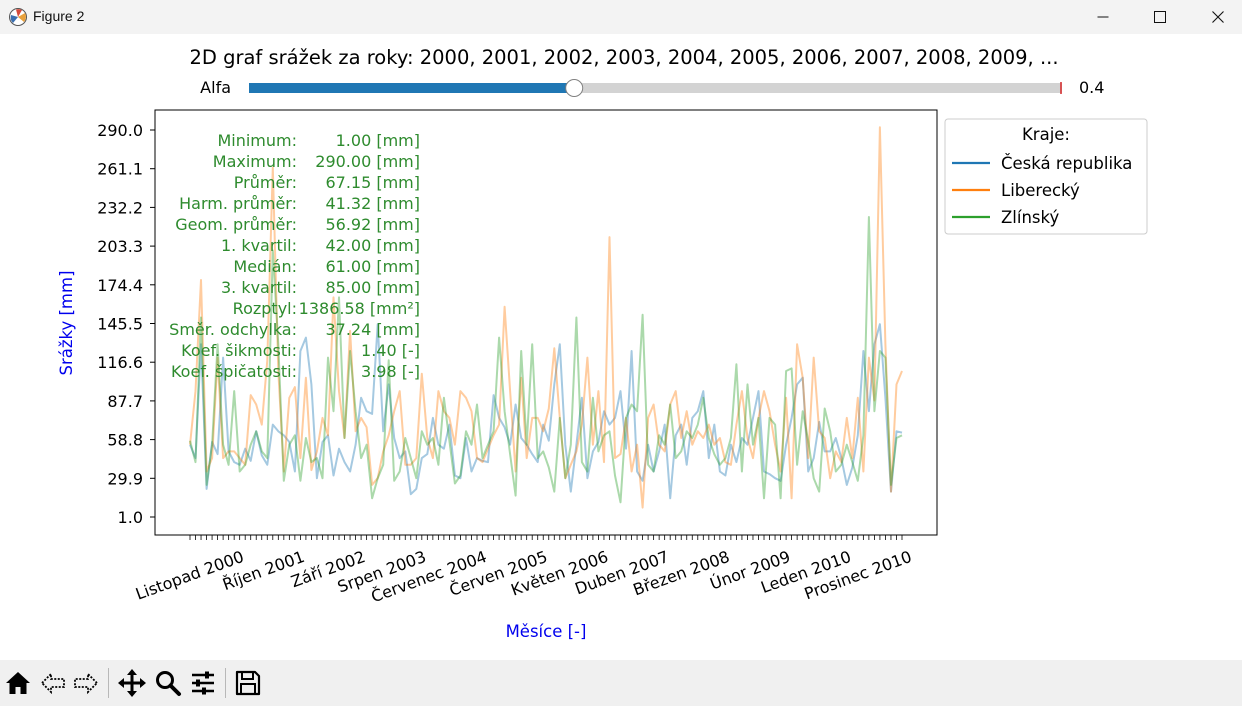 Image resolution: width=1242 pixels, height=706 pixels. I want to click on zoom-button, so click(168, 683).